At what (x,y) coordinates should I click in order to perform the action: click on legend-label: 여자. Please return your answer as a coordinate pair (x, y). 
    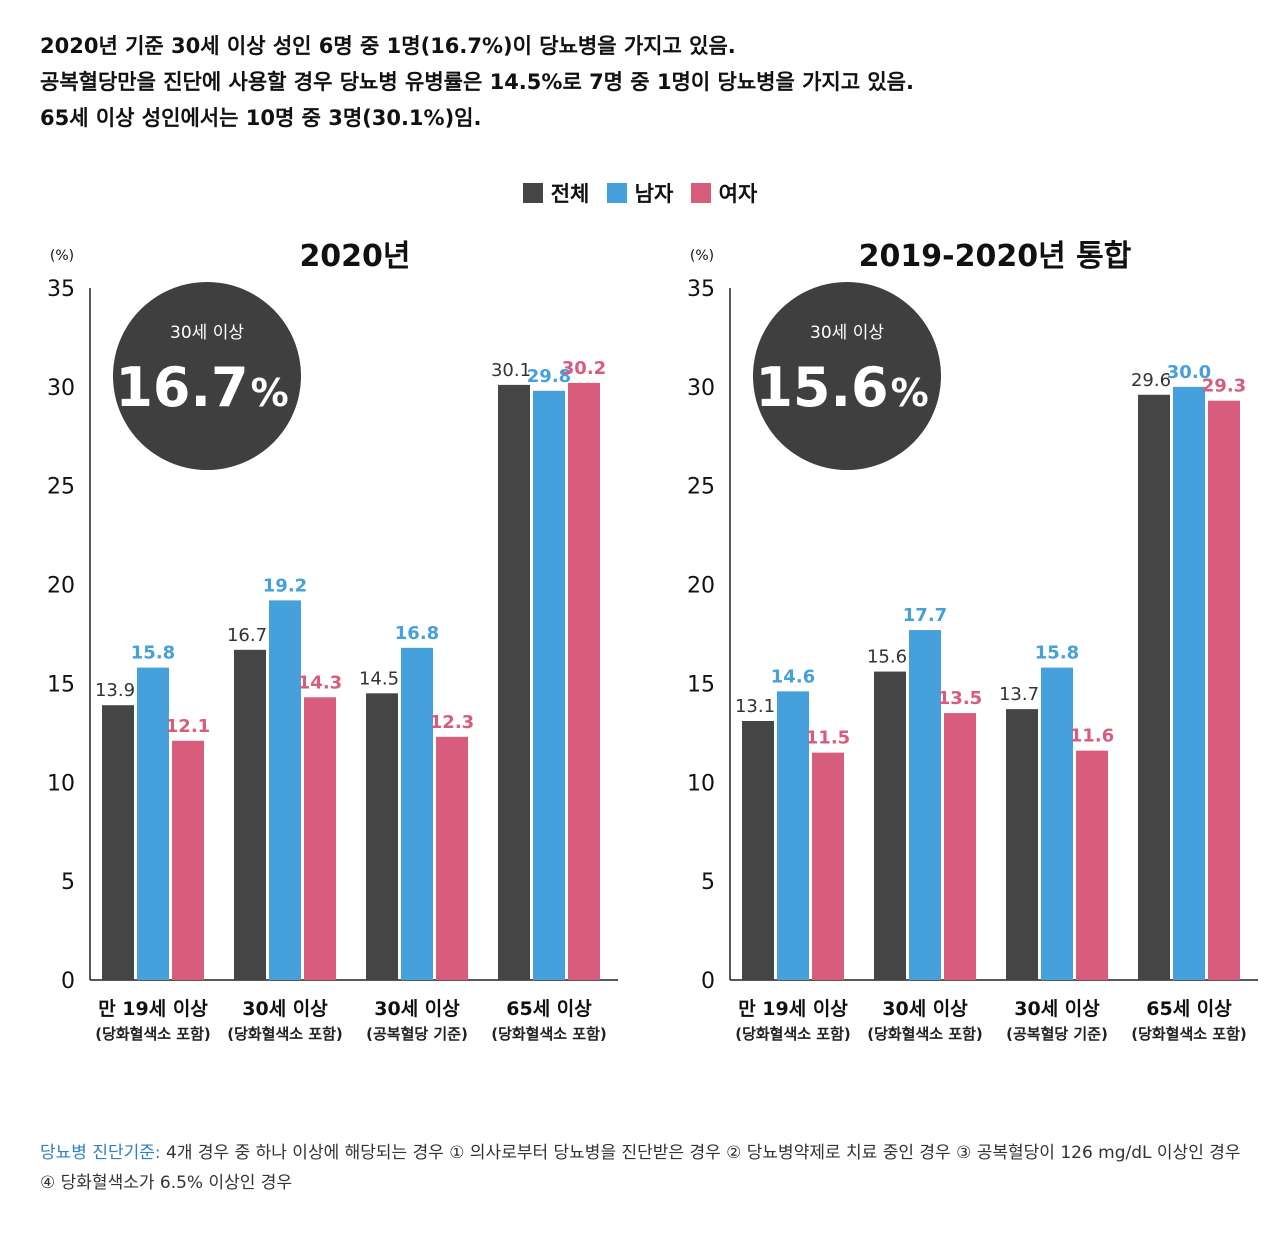
    Looking at the image, I should click on (738, 194).